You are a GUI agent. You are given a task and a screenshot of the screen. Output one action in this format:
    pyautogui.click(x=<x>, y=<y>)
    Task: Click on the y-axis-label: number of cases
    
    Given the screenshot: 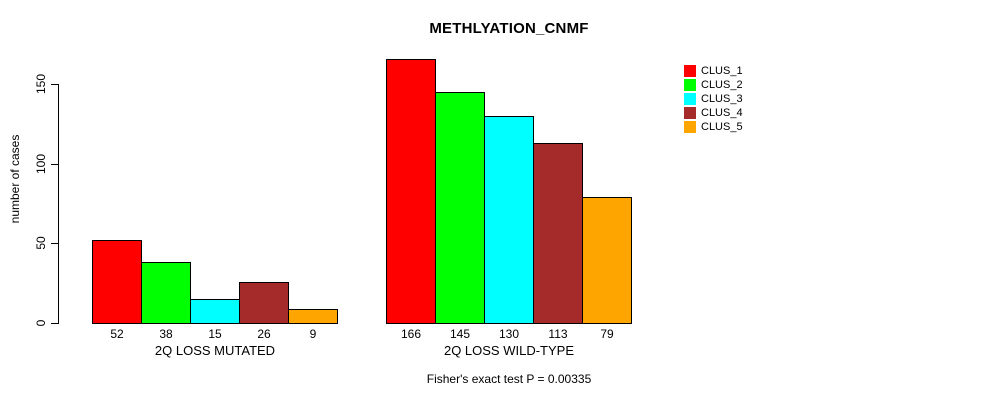 What is the action you would take?
    pyautogui.click(x=15, y=179)
    